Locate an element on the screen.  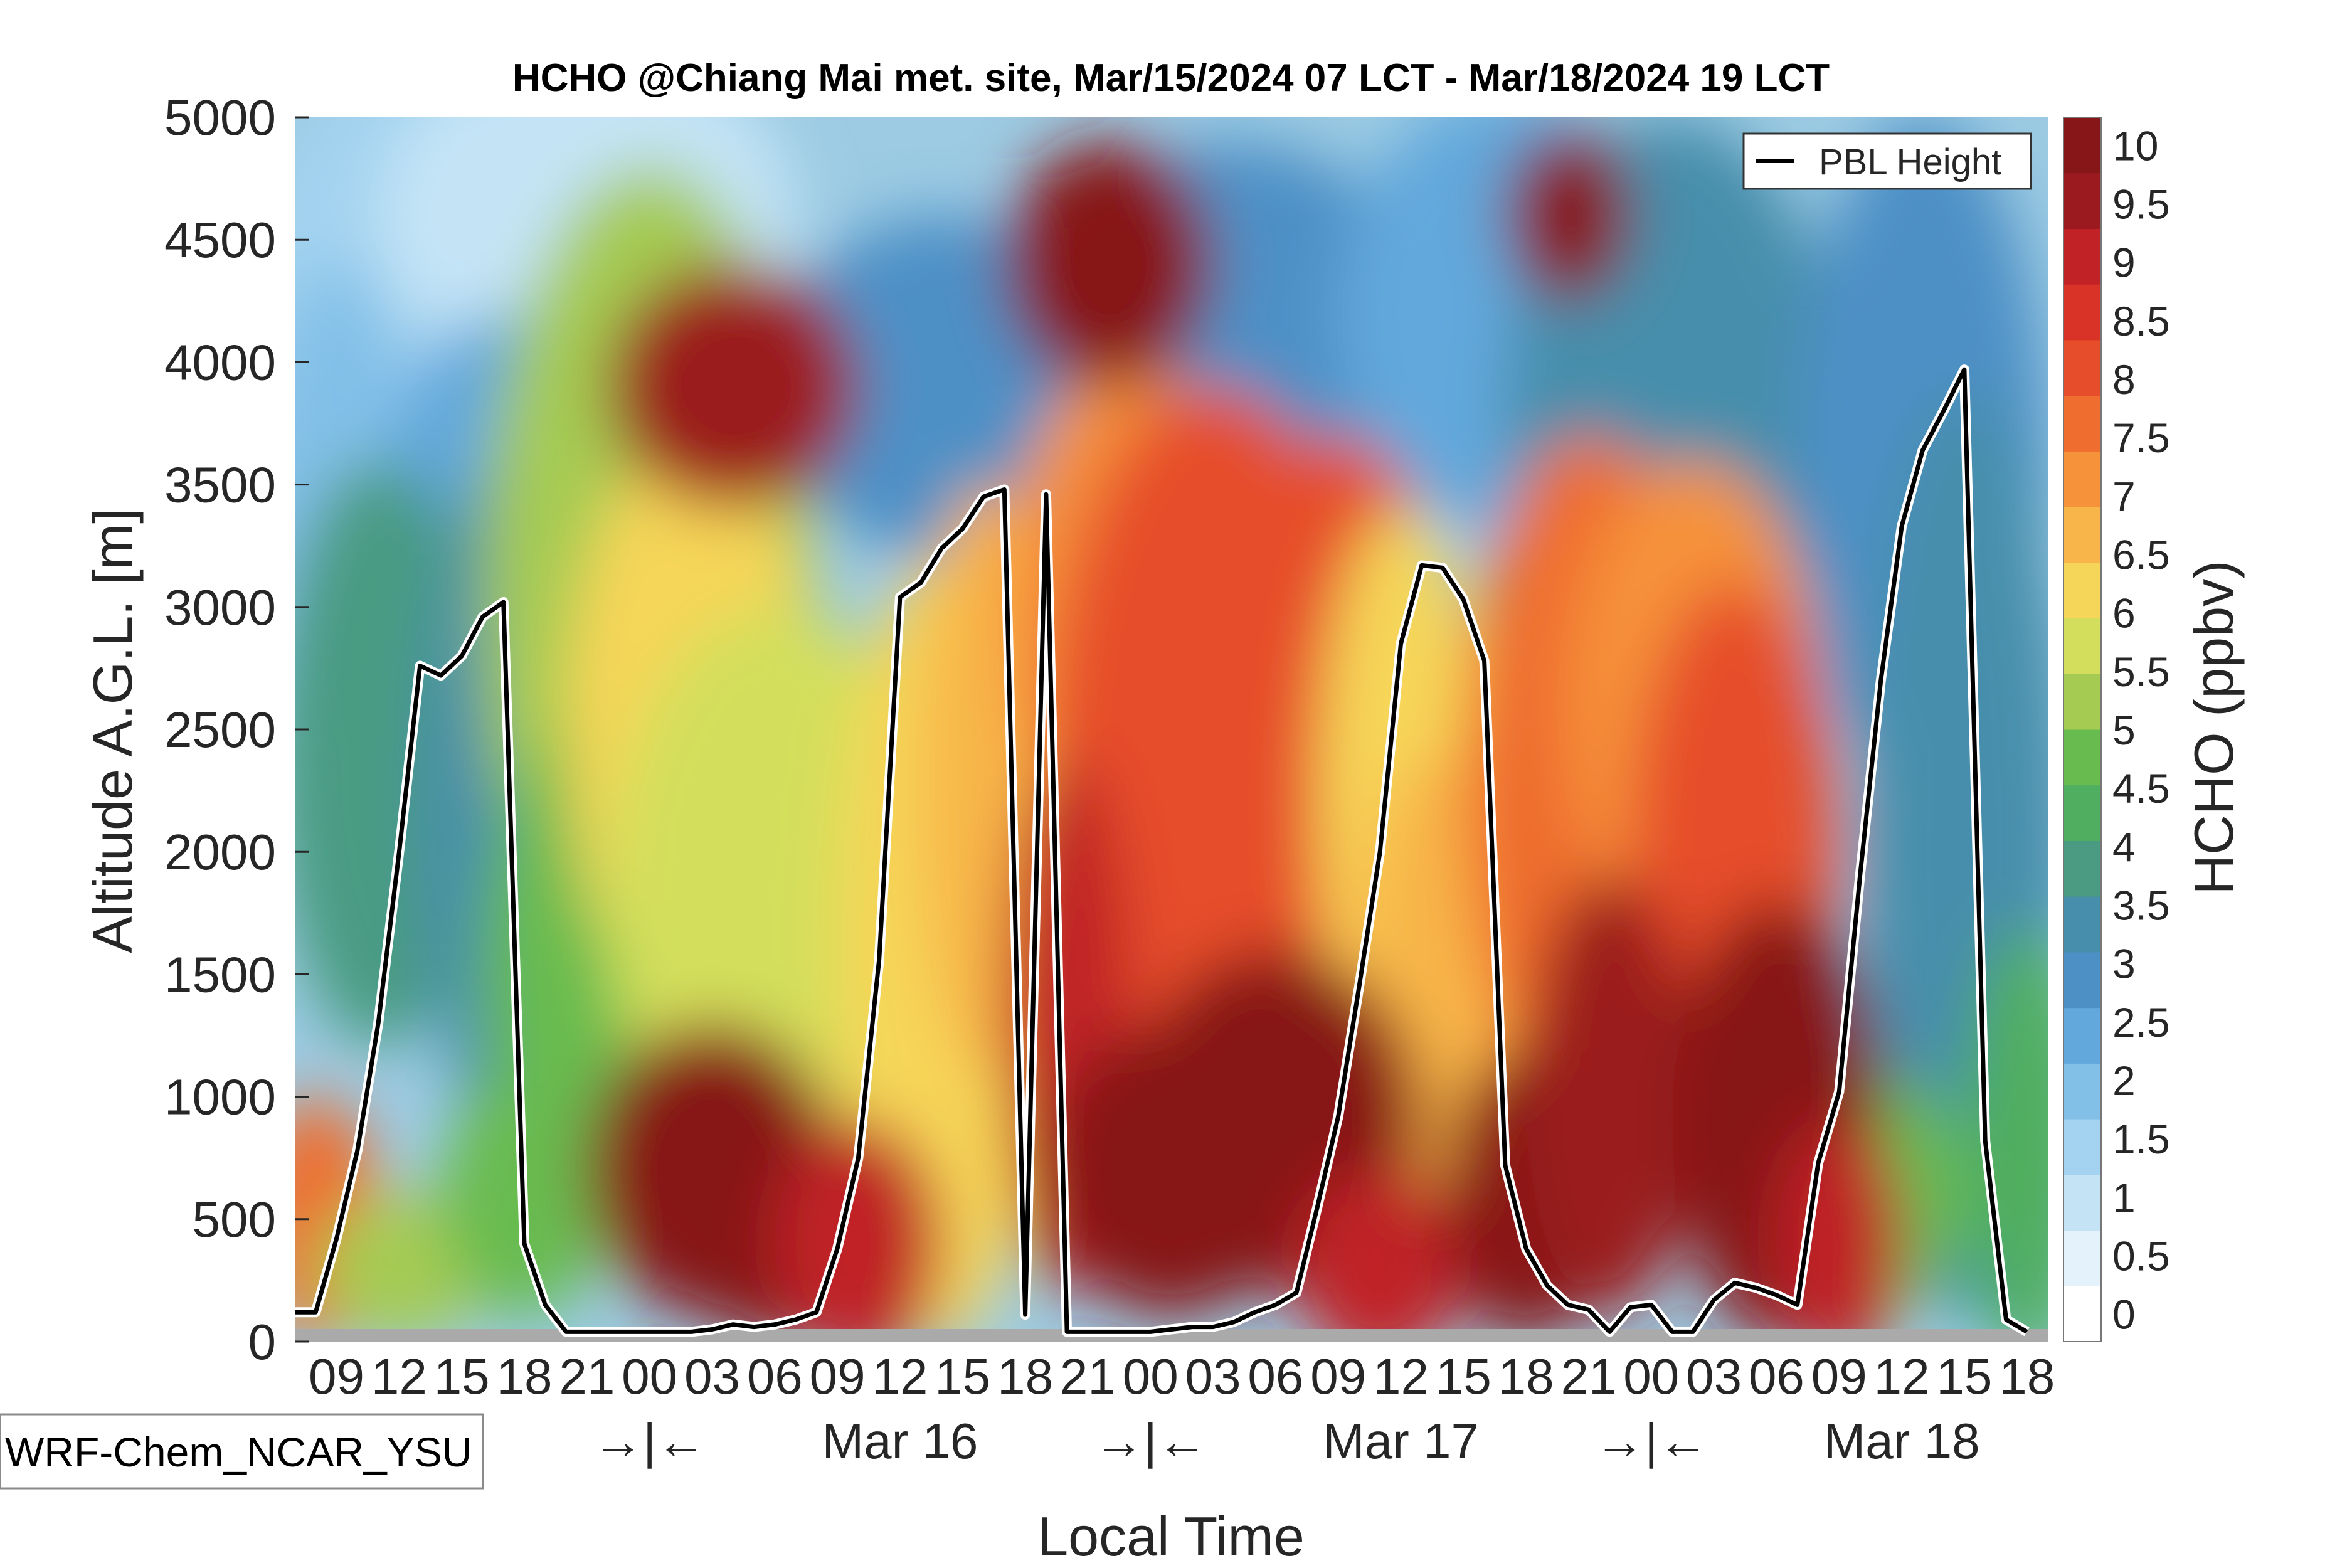
colorbar-tick-label: 1.5 is located at coordinates (2141, 1139).